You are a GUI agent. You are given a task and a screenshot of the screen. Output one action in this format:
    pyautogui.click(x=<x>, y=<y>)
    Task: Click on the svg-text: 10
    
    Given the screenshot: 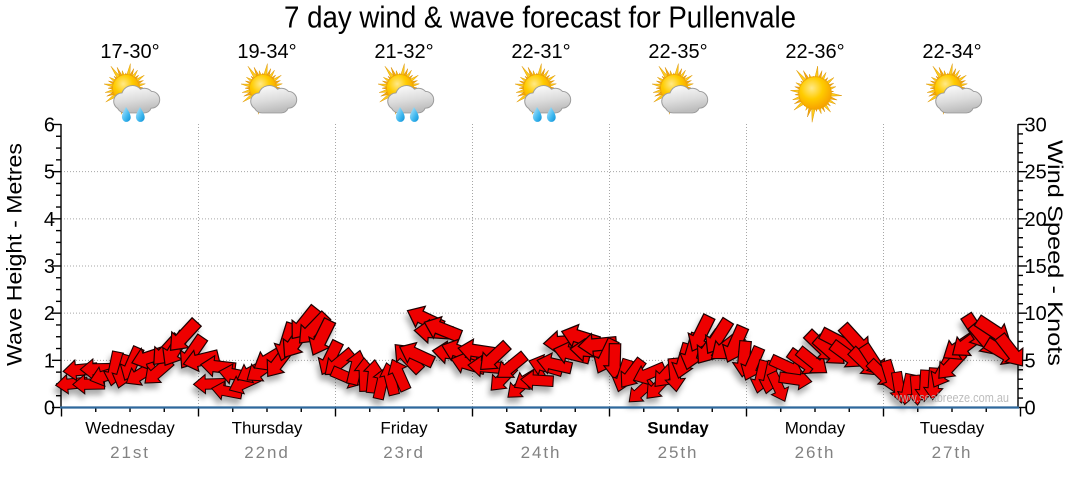 What is the action you would take?
    pyautogui.click(x=1036, y=314)
    